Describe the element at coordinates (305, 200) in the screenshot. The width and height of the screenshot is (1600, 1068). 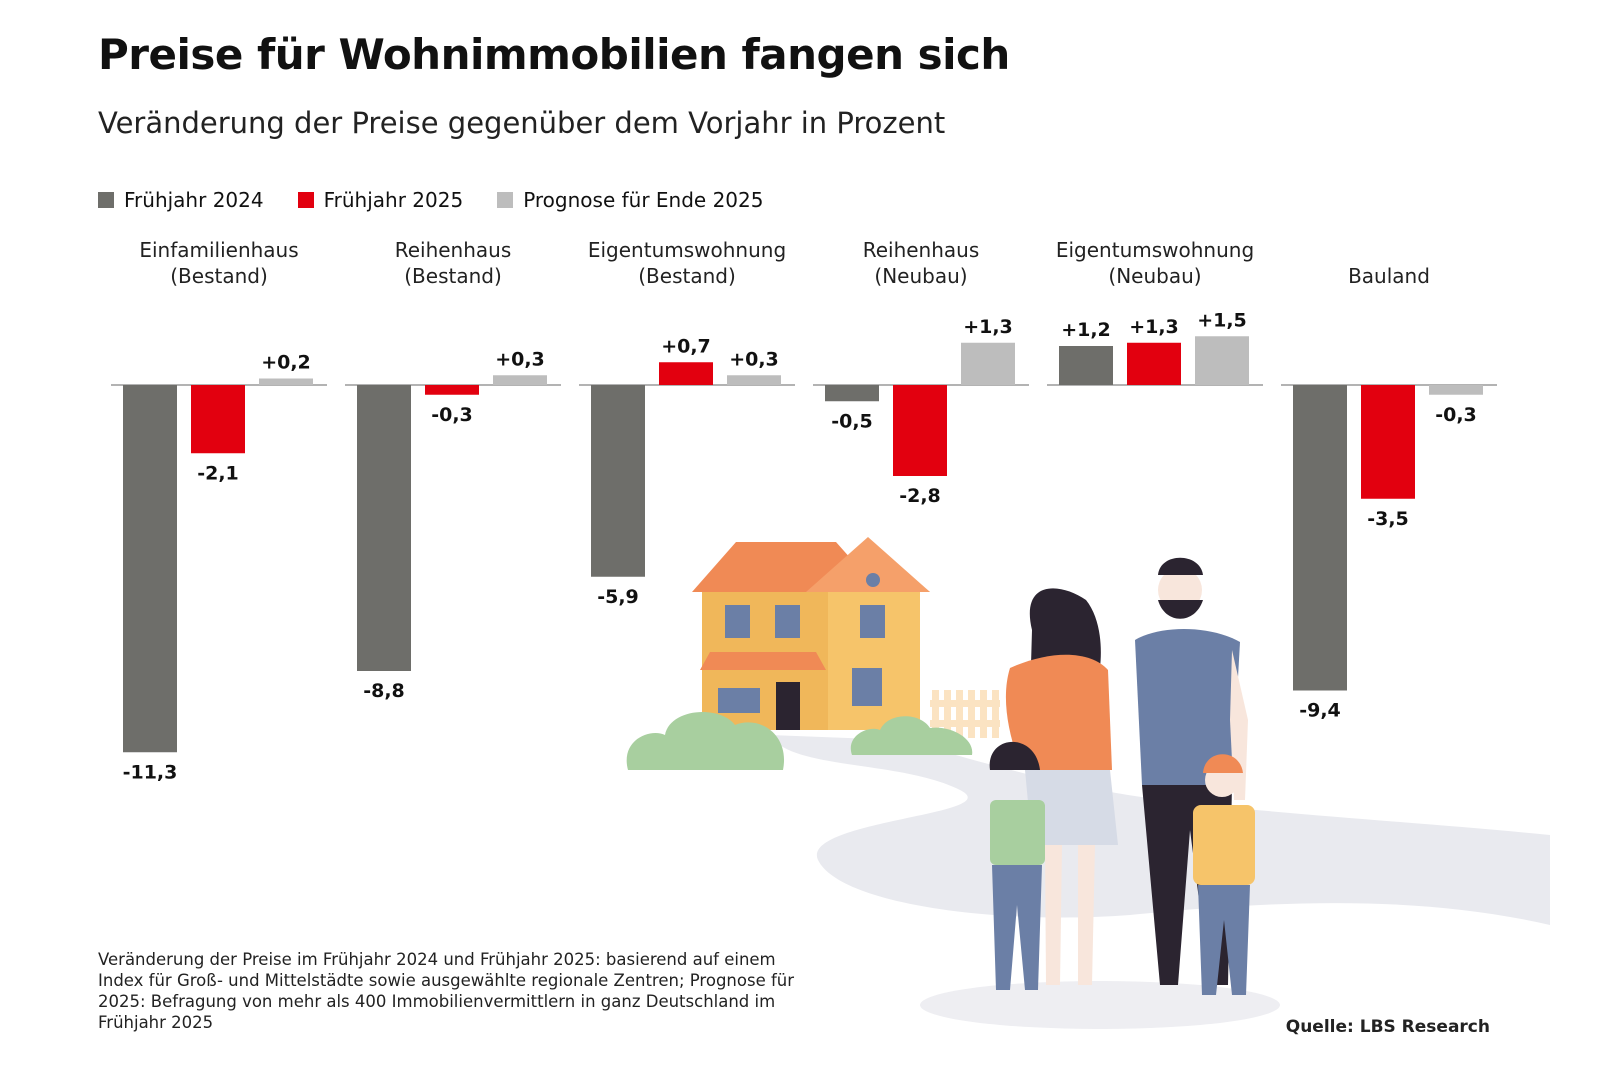
I see `legend-swatch-fruehjahr-2025` at that location.